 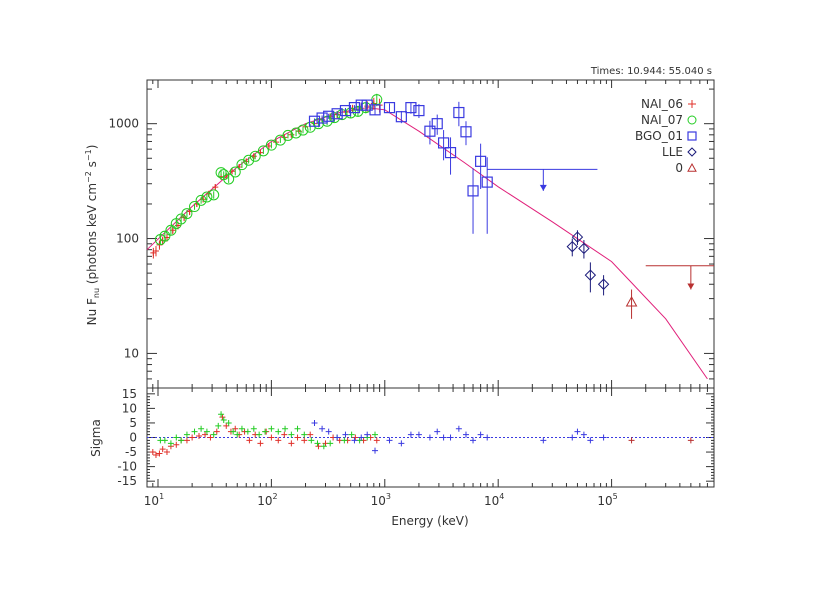 I want to click on x-tick-label: 10³, so click(x=381, y=500).